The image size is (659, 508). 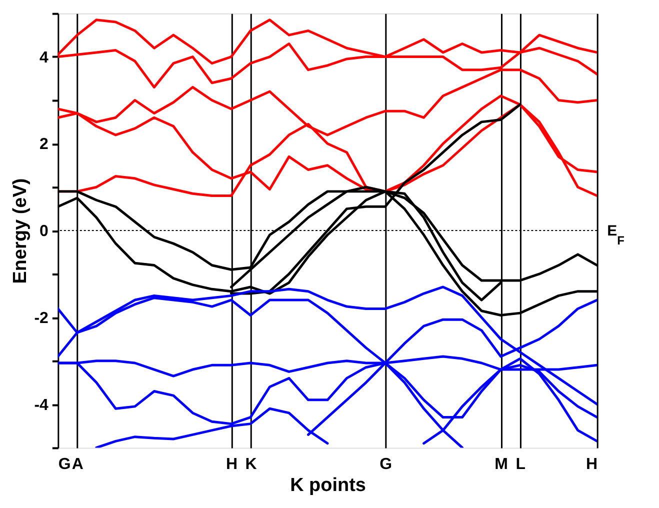 What do you see at coordinates (44, 145) in the screenshot?
I see `y-tick-label: 2` at bounding box center [44, 145].